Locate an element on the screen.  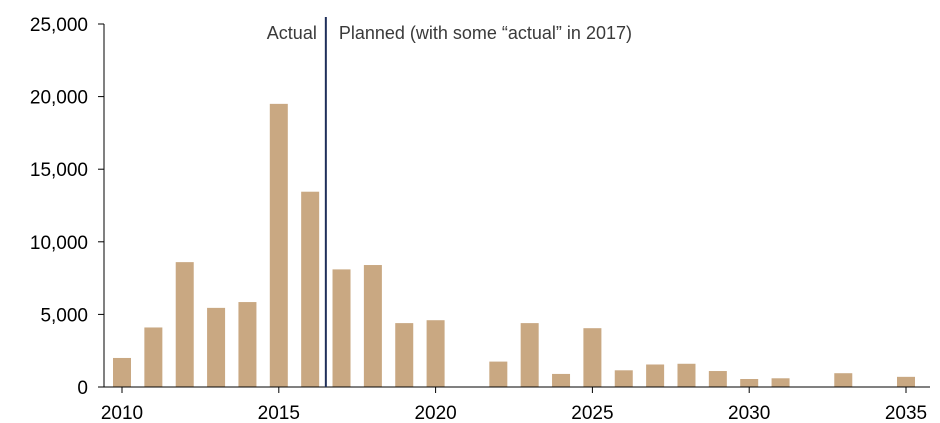
bar-2022 is located at coordinates (498, 374).